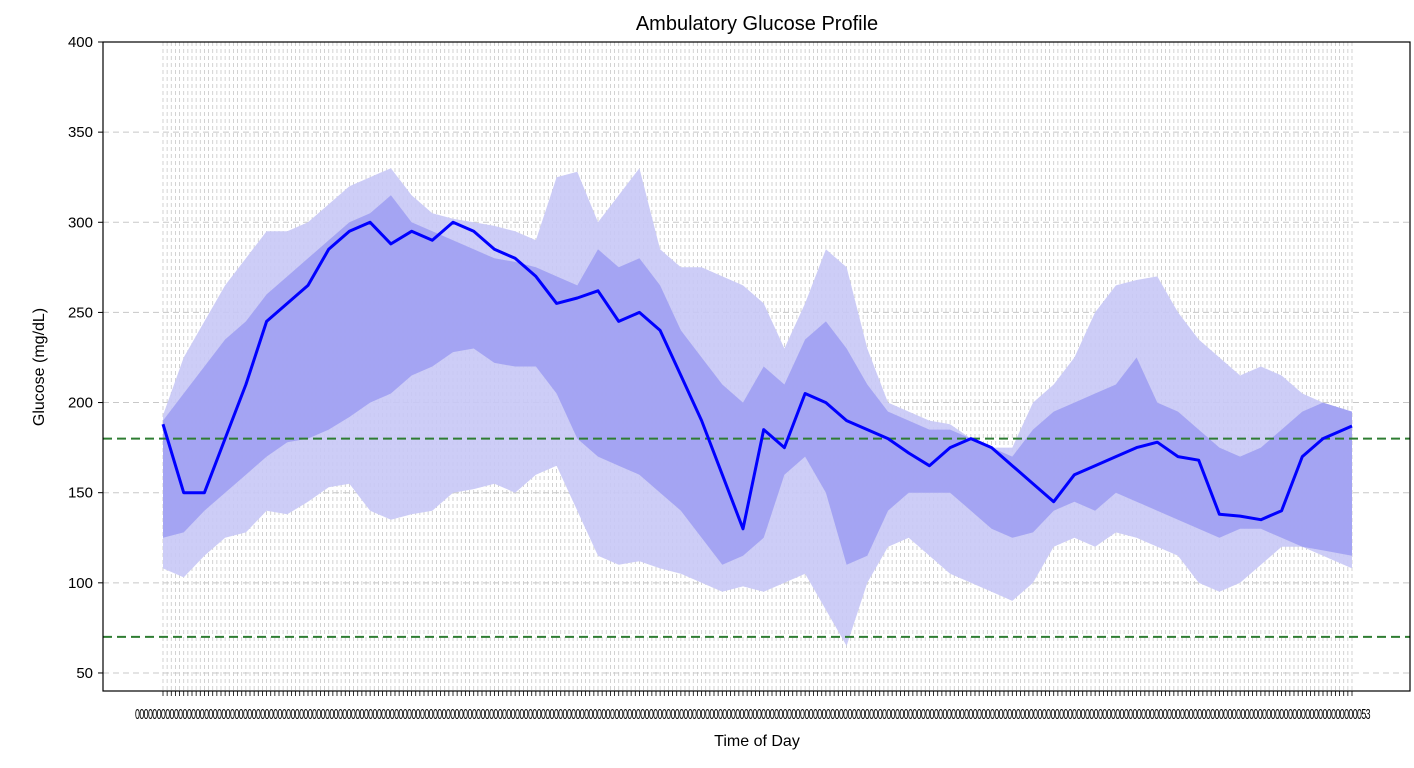  Describe the element at coordinates (80, 493) in the screenshot. I see `y-tick-label: 150` at that location.